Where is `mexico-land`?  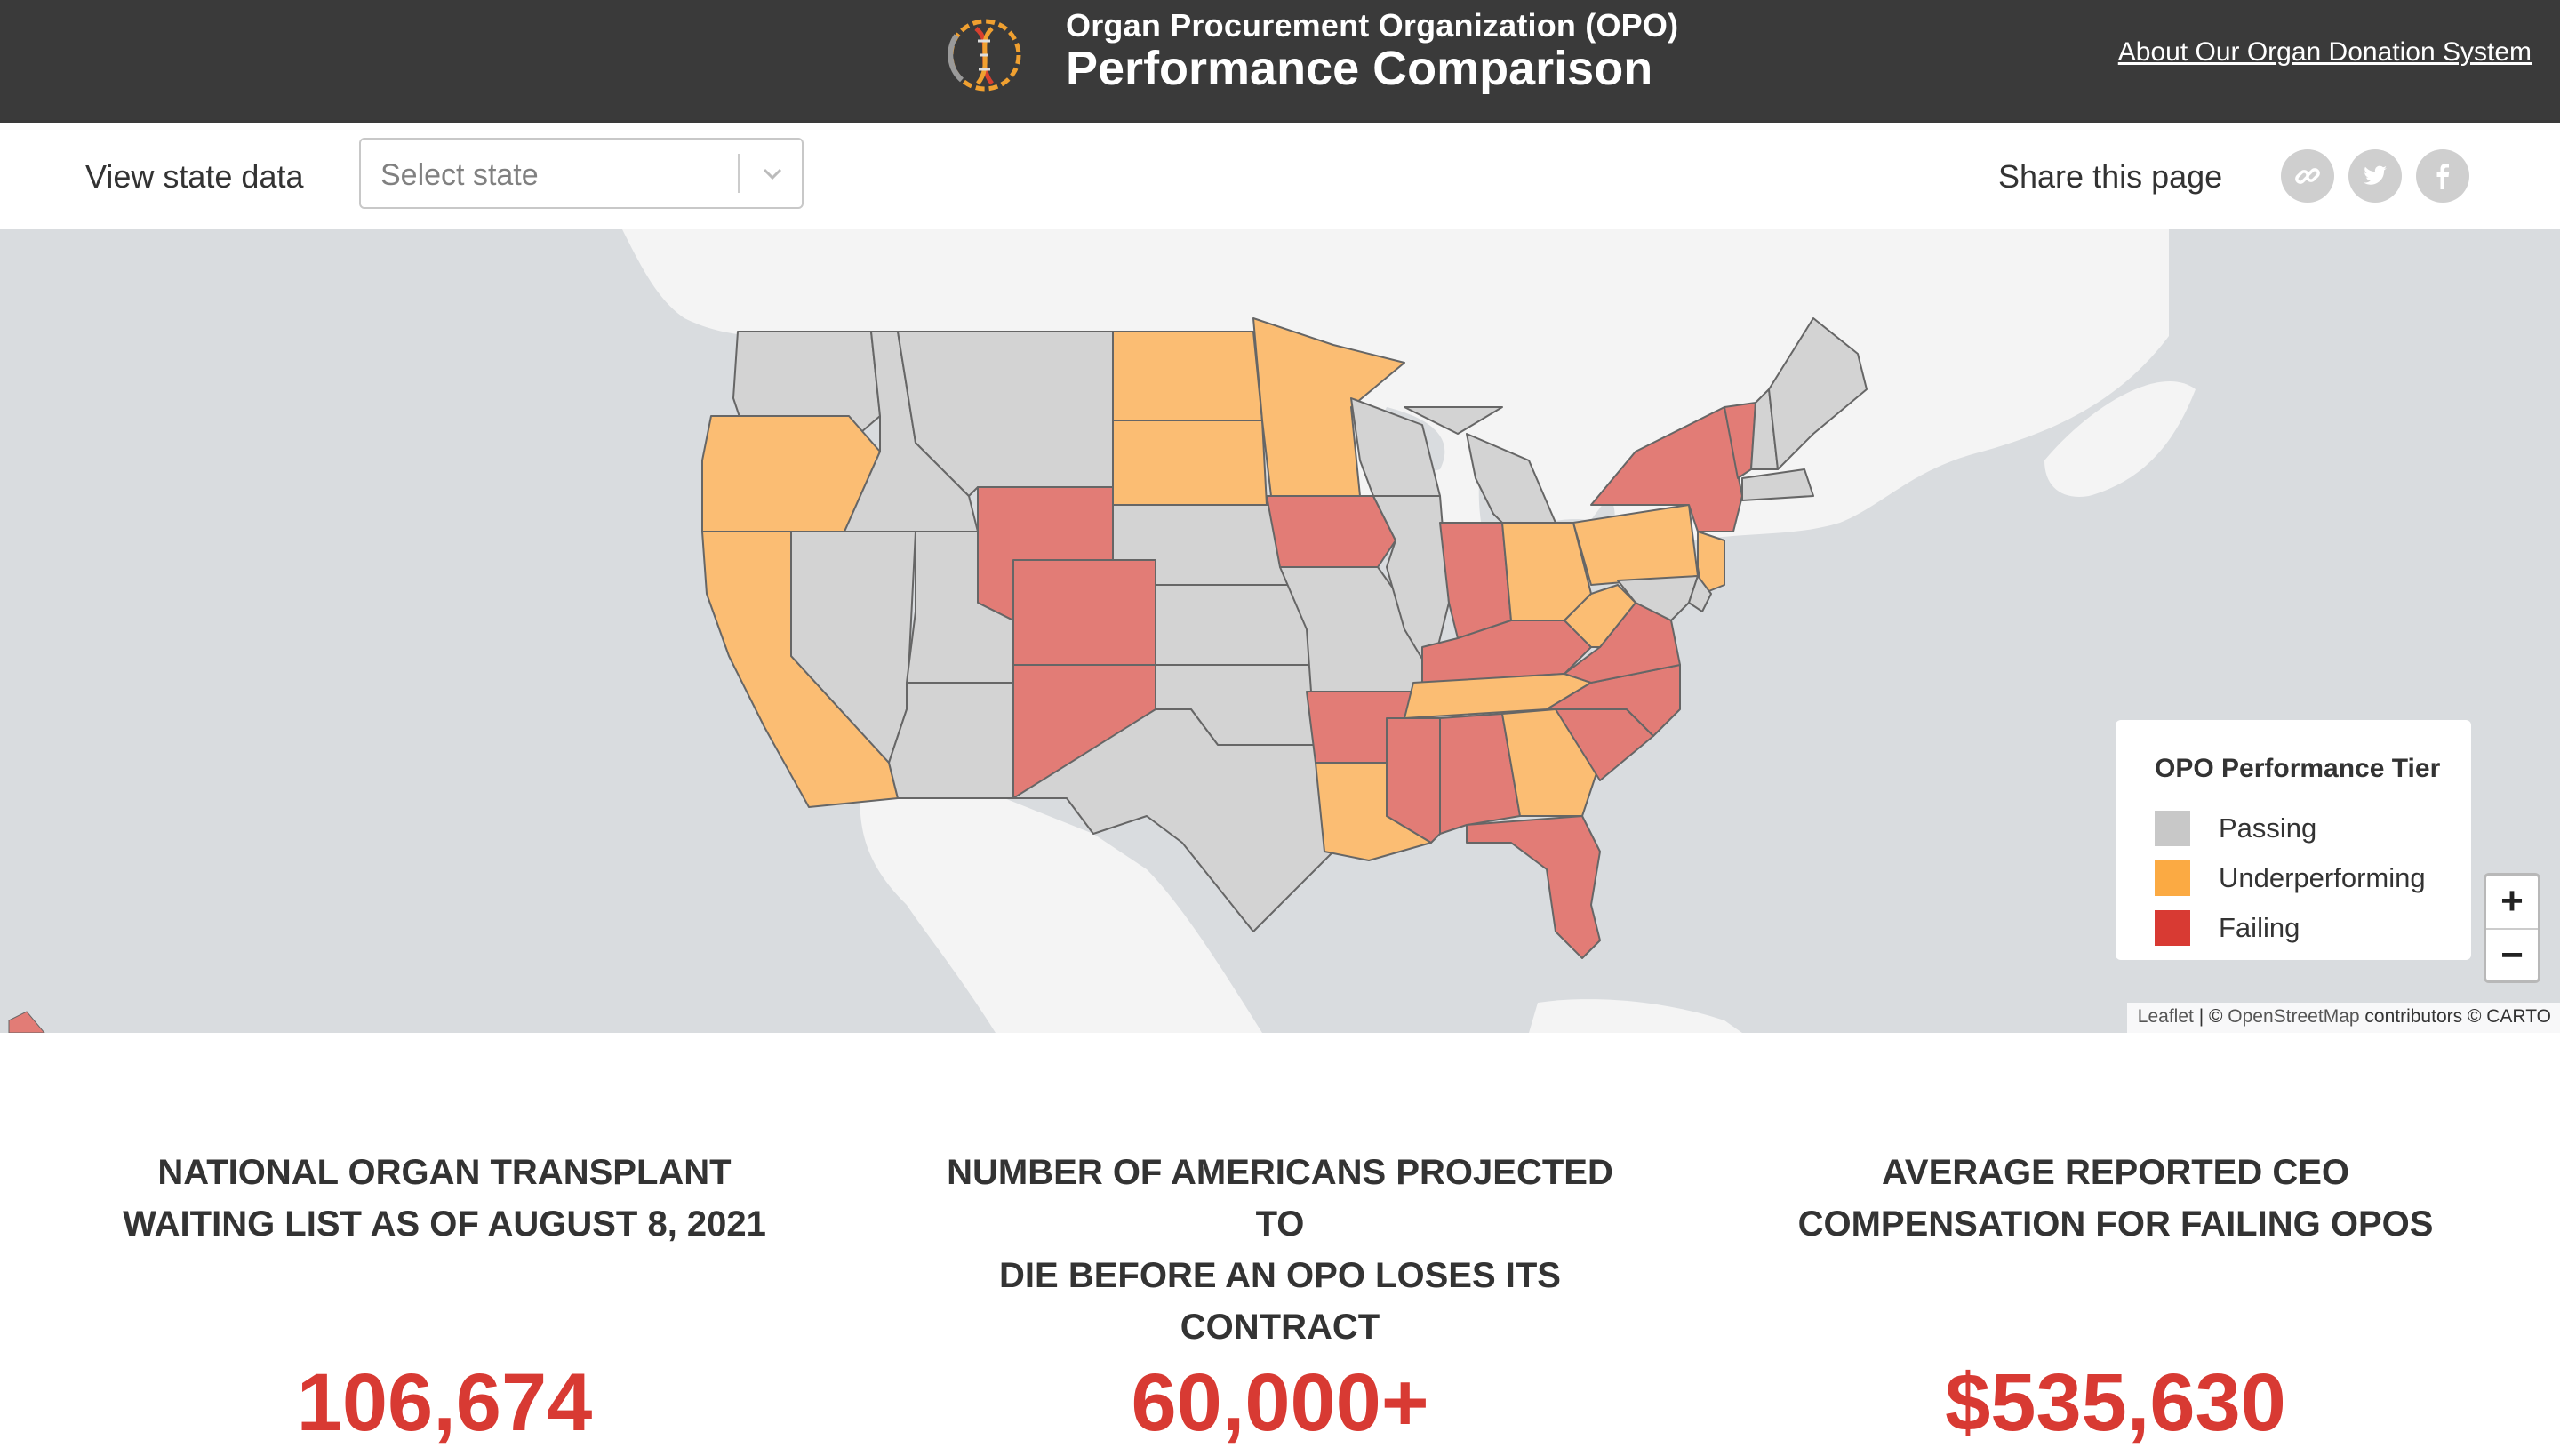
mexico-land is located at coordinates (1061, 902).